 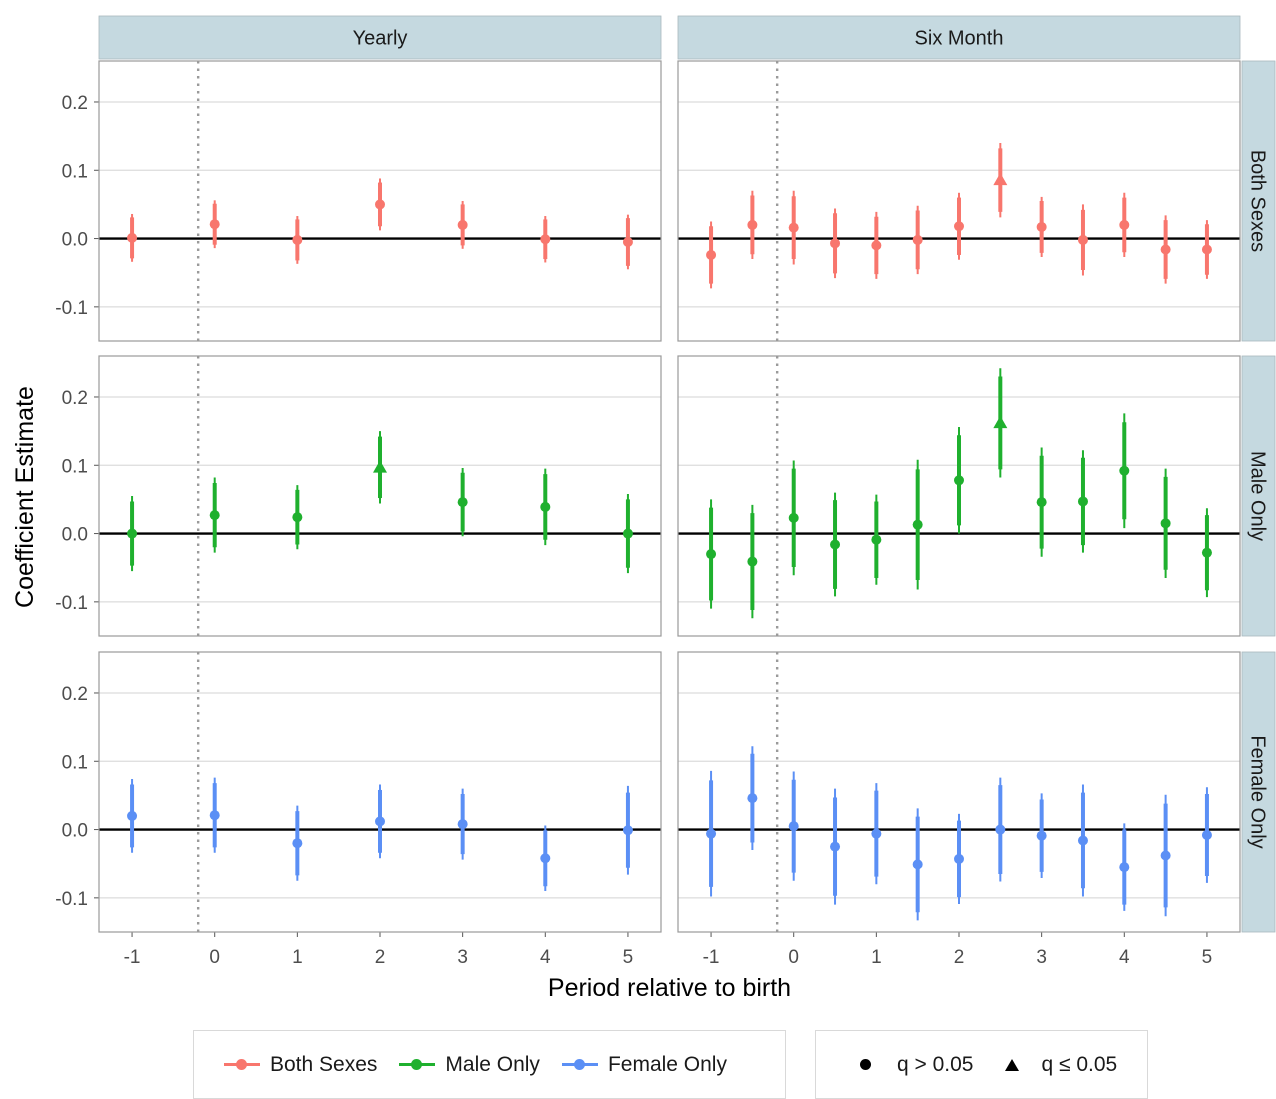 What do you see at coordinates (1258, 496) in the screenshot?
I see `row-strip-label: Male Only` at bounding box center [1258, 496].